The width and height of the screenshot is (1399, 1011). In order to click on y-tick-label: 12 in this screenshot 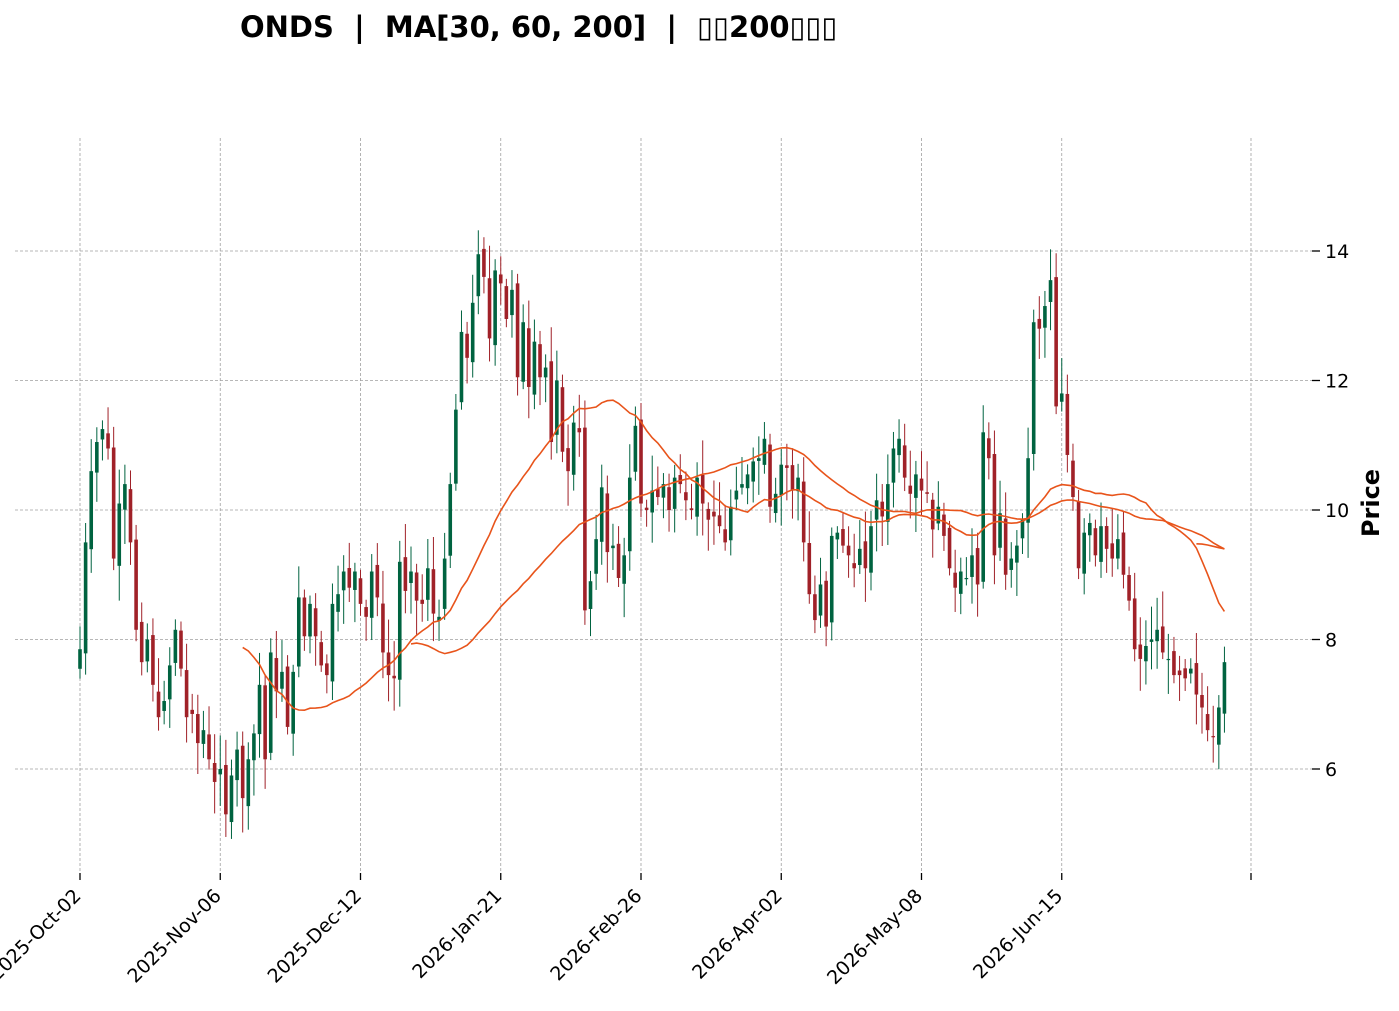, I will do `click(1337, 382)`.